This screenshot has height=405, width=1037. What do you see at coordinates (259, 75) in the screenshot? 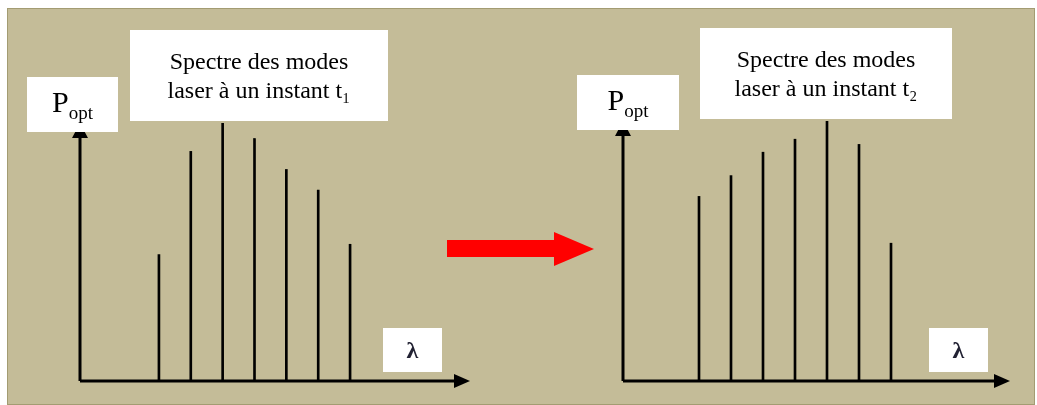
I see `chart-title: Spectre des modes laser à un instant t₁` at bounding box center [259, 75].